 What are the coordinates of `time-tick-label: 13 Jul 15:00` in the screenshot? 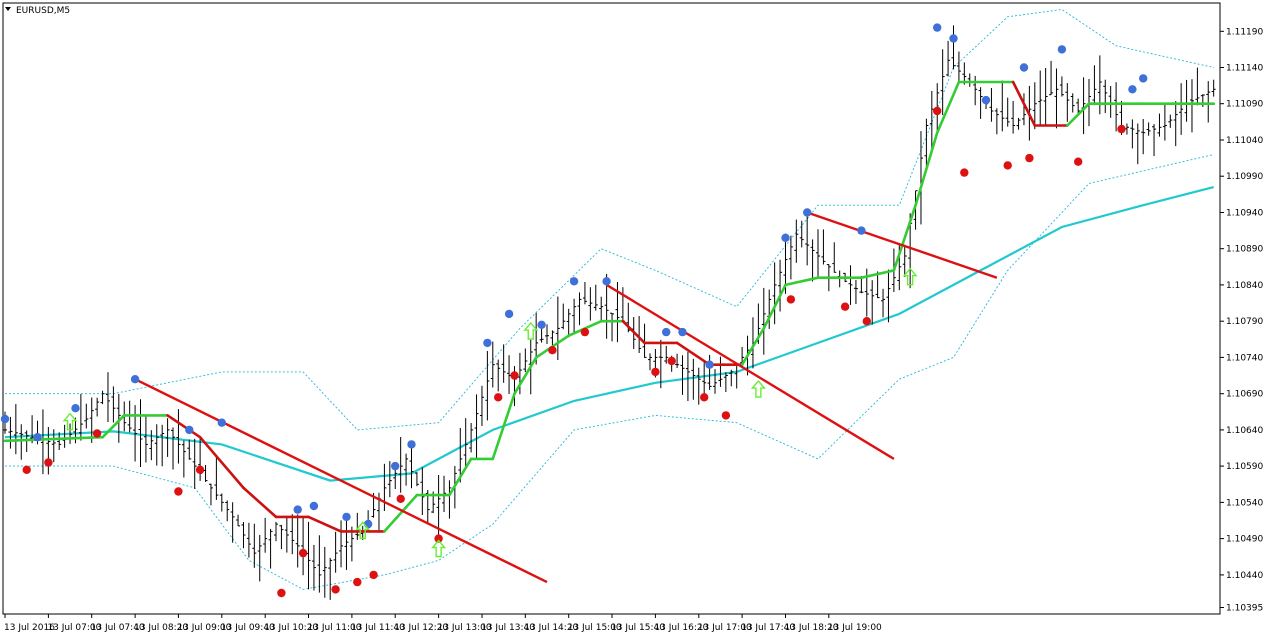 It's located at (595, 628).